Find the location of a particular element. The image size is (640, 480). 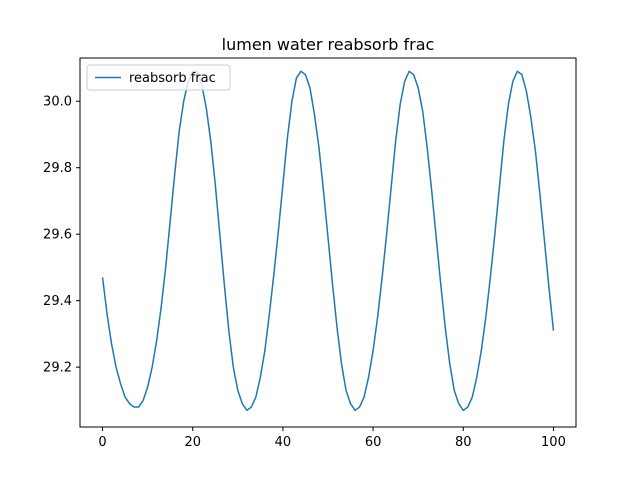

legend: reabsorb frac is located at coordinates (158, 77).